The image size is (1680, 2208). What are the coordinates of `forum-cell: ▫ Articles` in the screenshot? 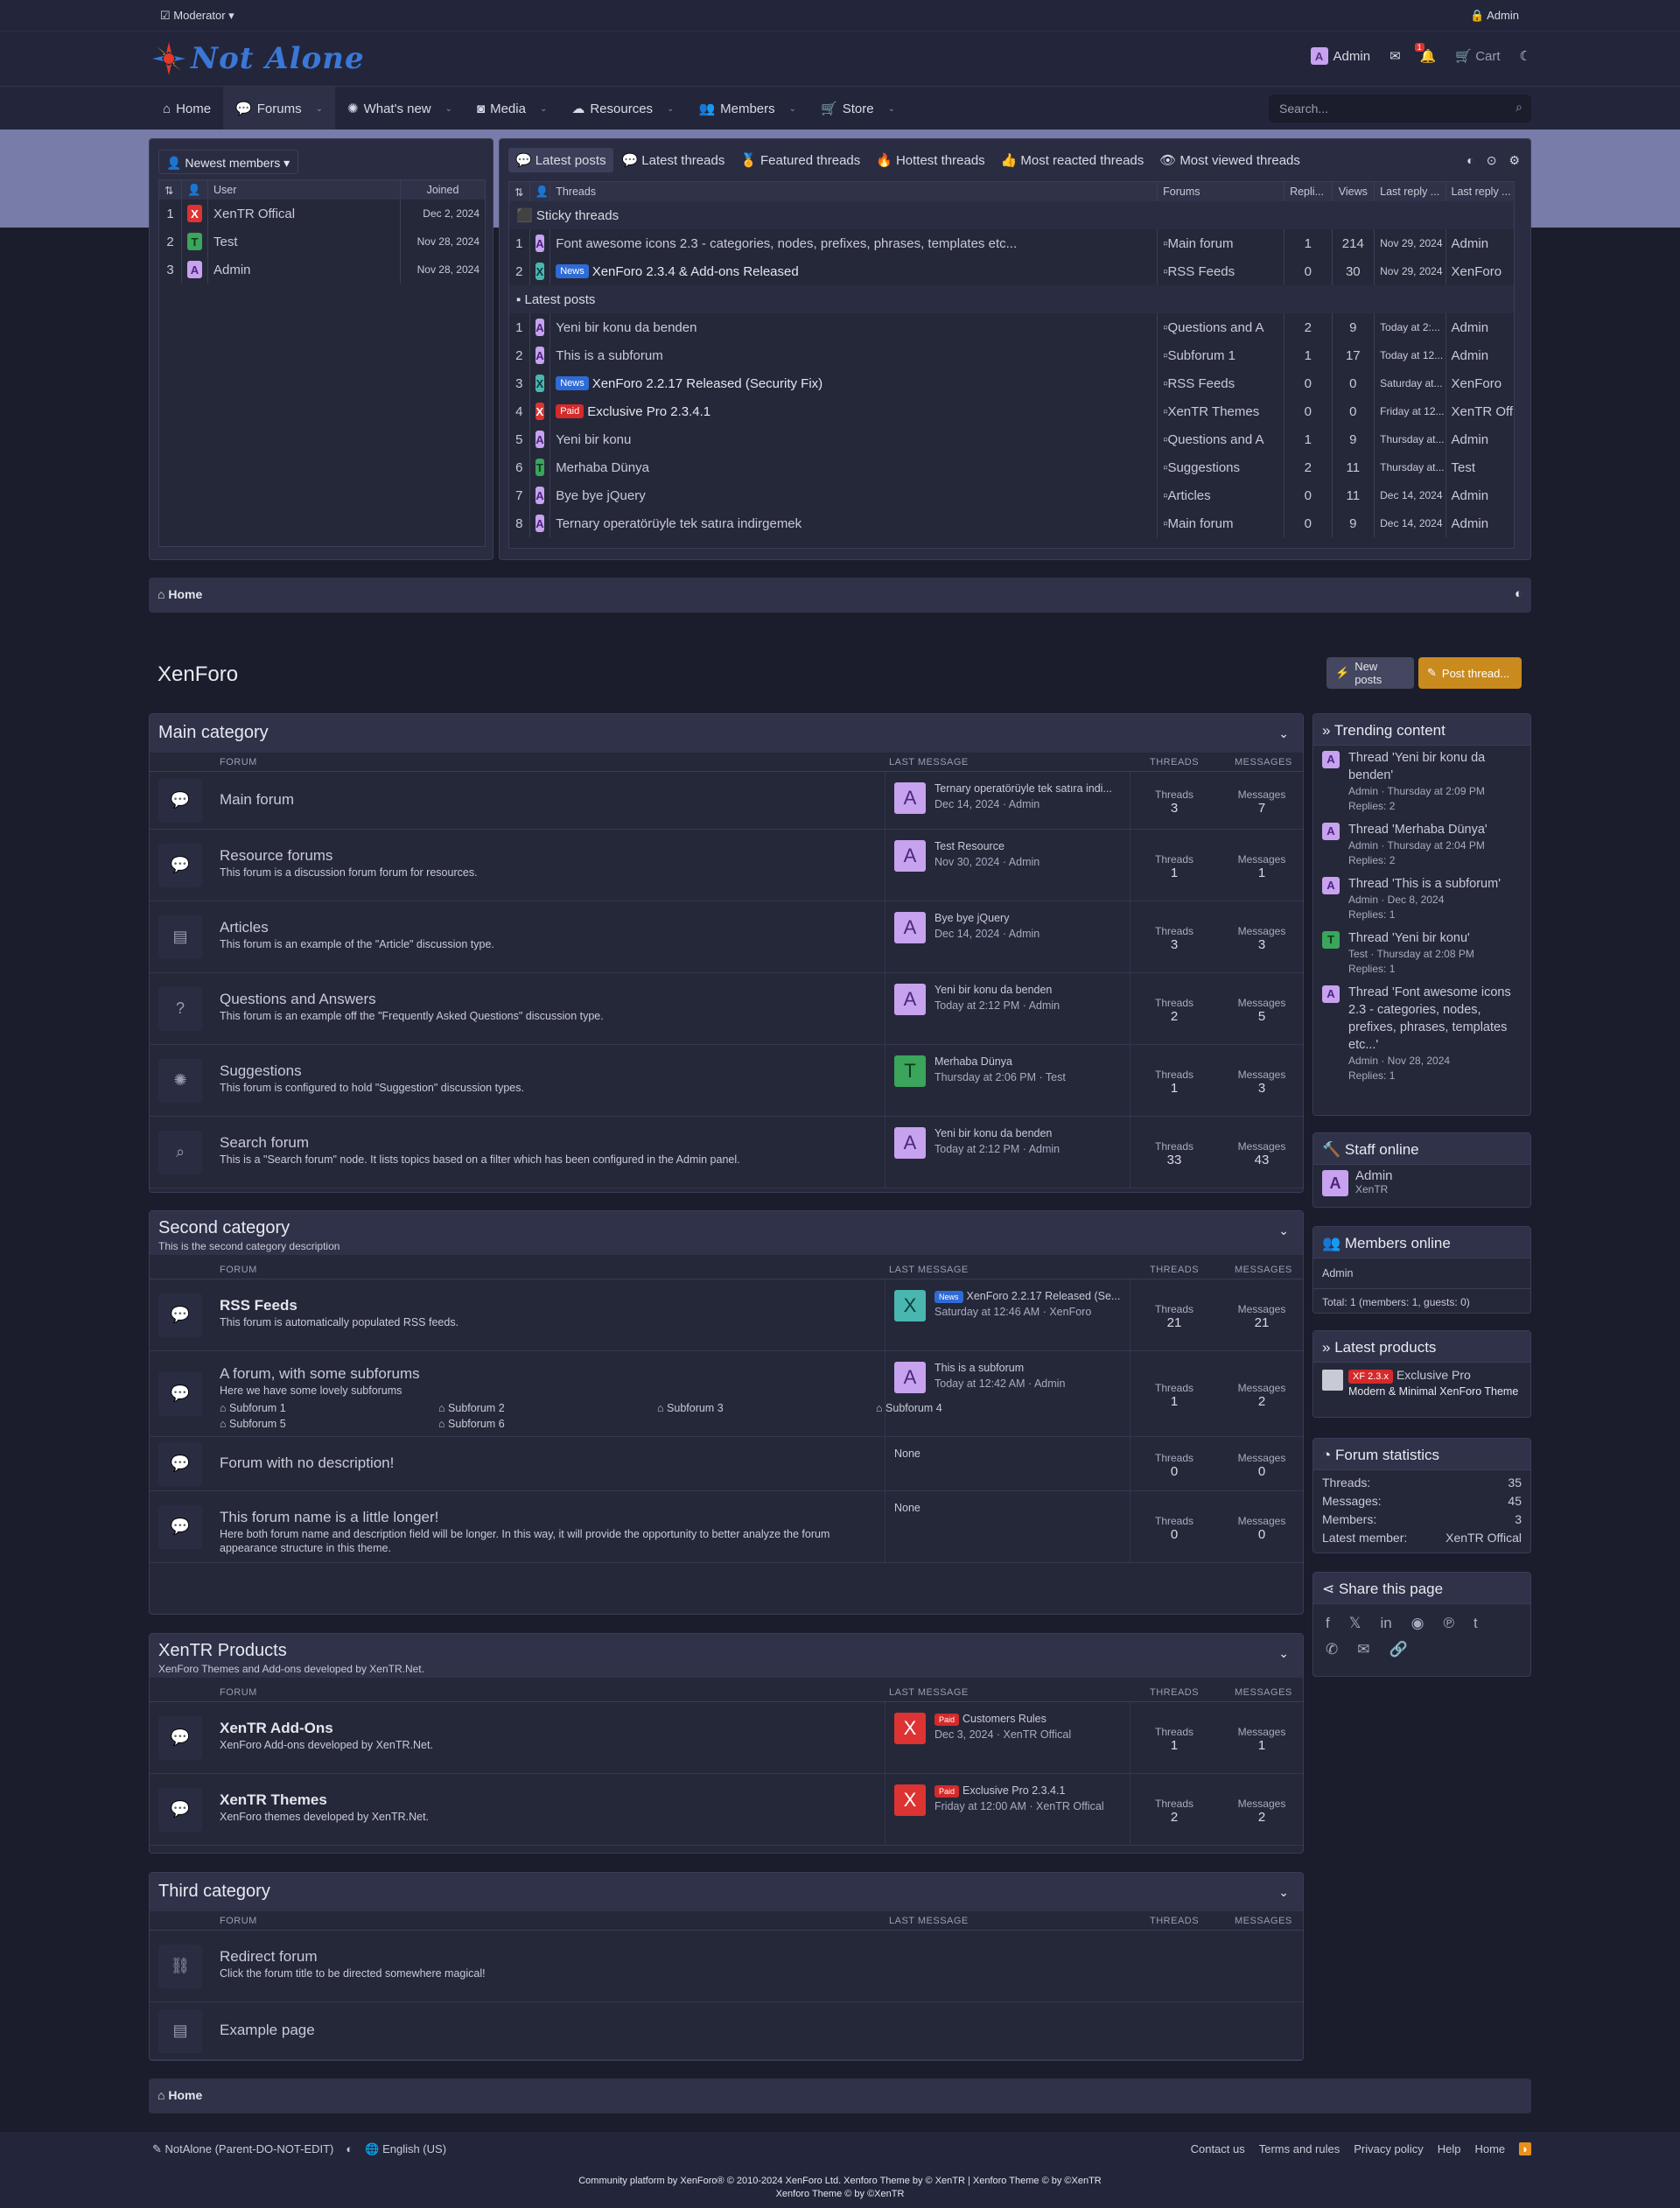 It's located at (1221, 495).